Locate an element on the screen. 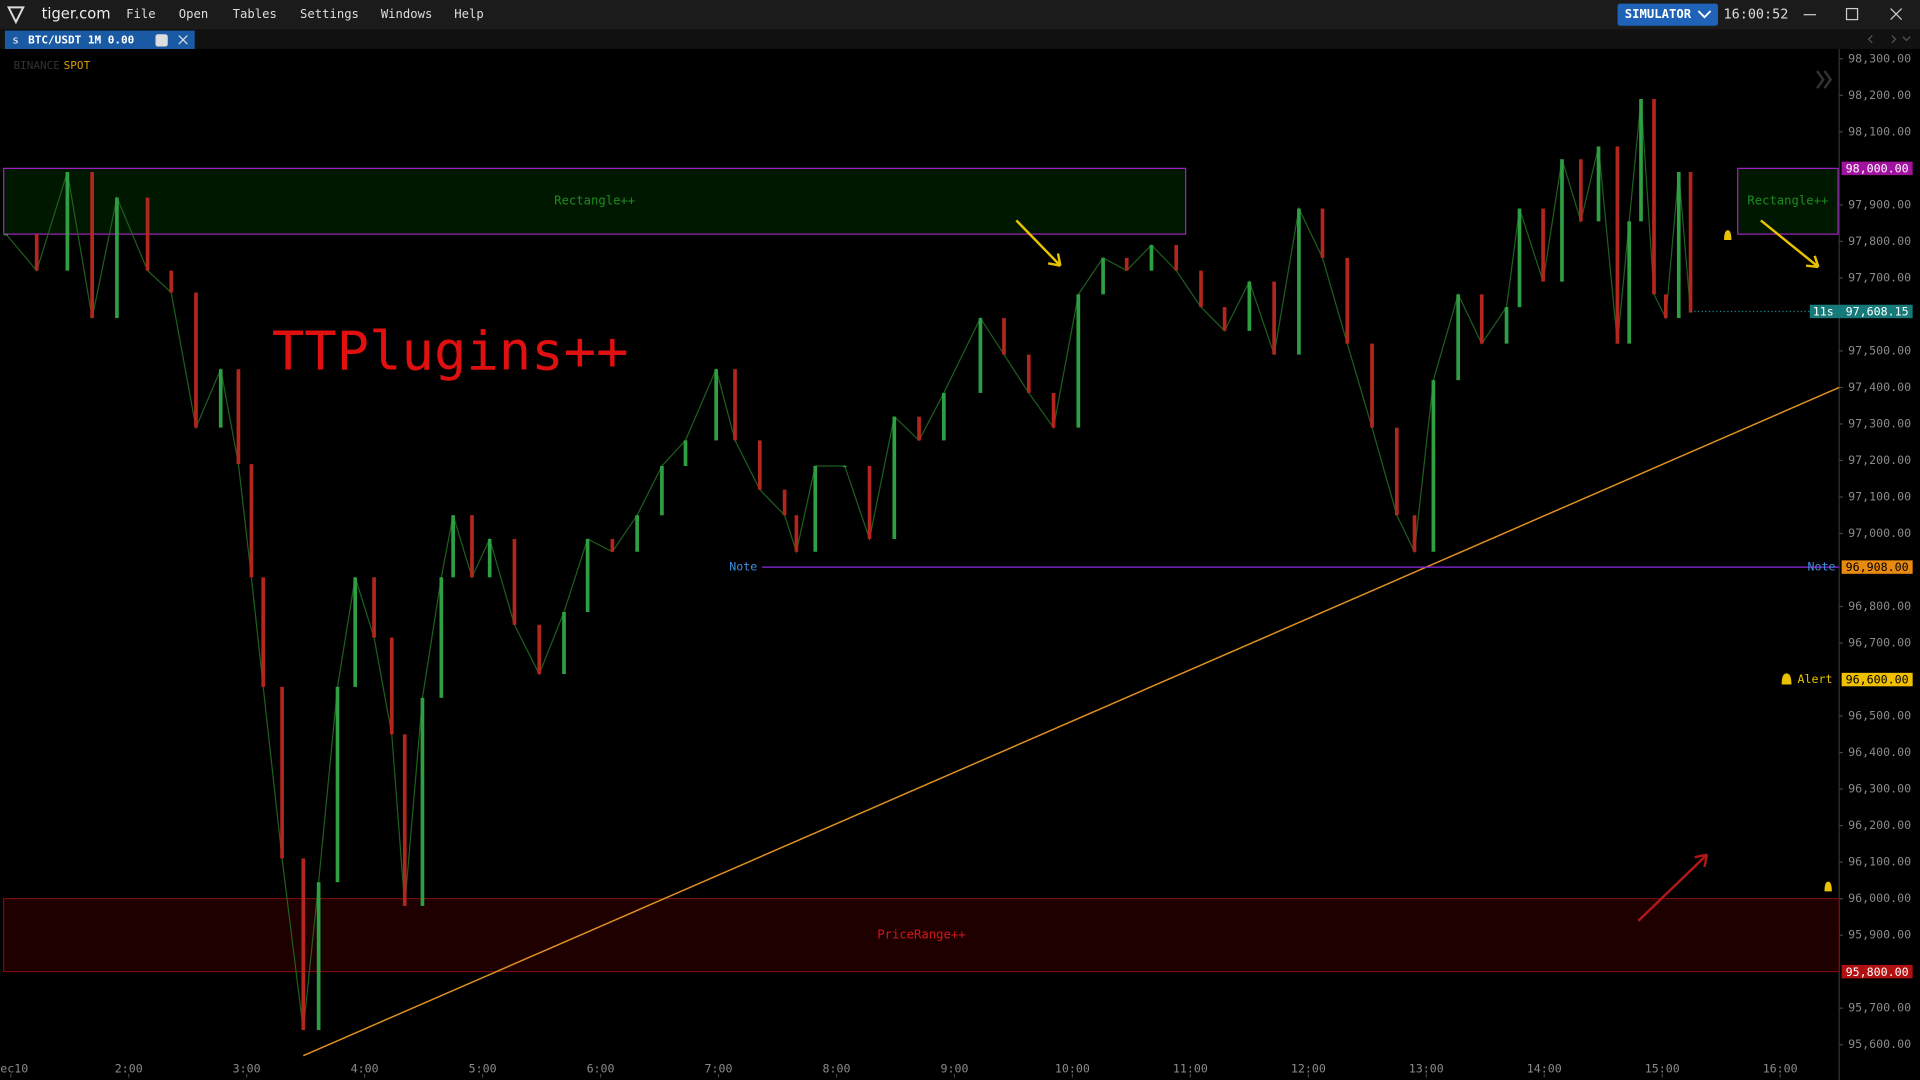 Image resolution: width=1920 pixels, height=1080 pixels. tab-label: BTC/USDT 1M 0.00 is located at coordinates (81, 39).